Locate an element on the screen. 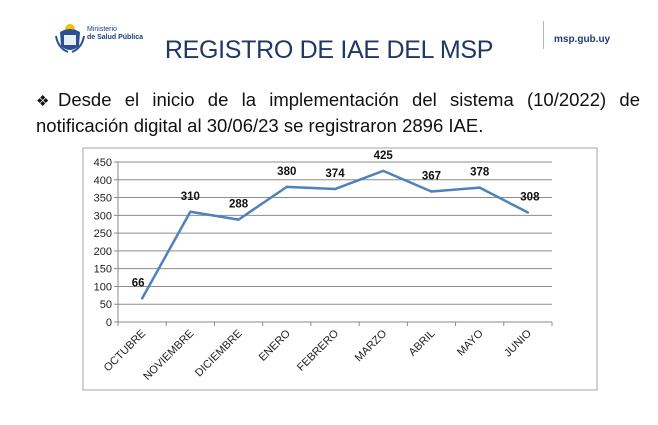  data-label: 378 is located at coordinates (480, 173).